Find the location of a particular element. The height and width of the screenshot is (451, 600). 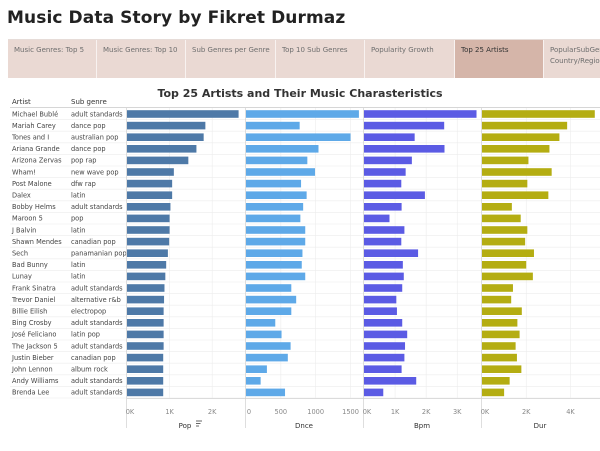

story-tab: Top 25 Artists is located at coordinates (499, 59).